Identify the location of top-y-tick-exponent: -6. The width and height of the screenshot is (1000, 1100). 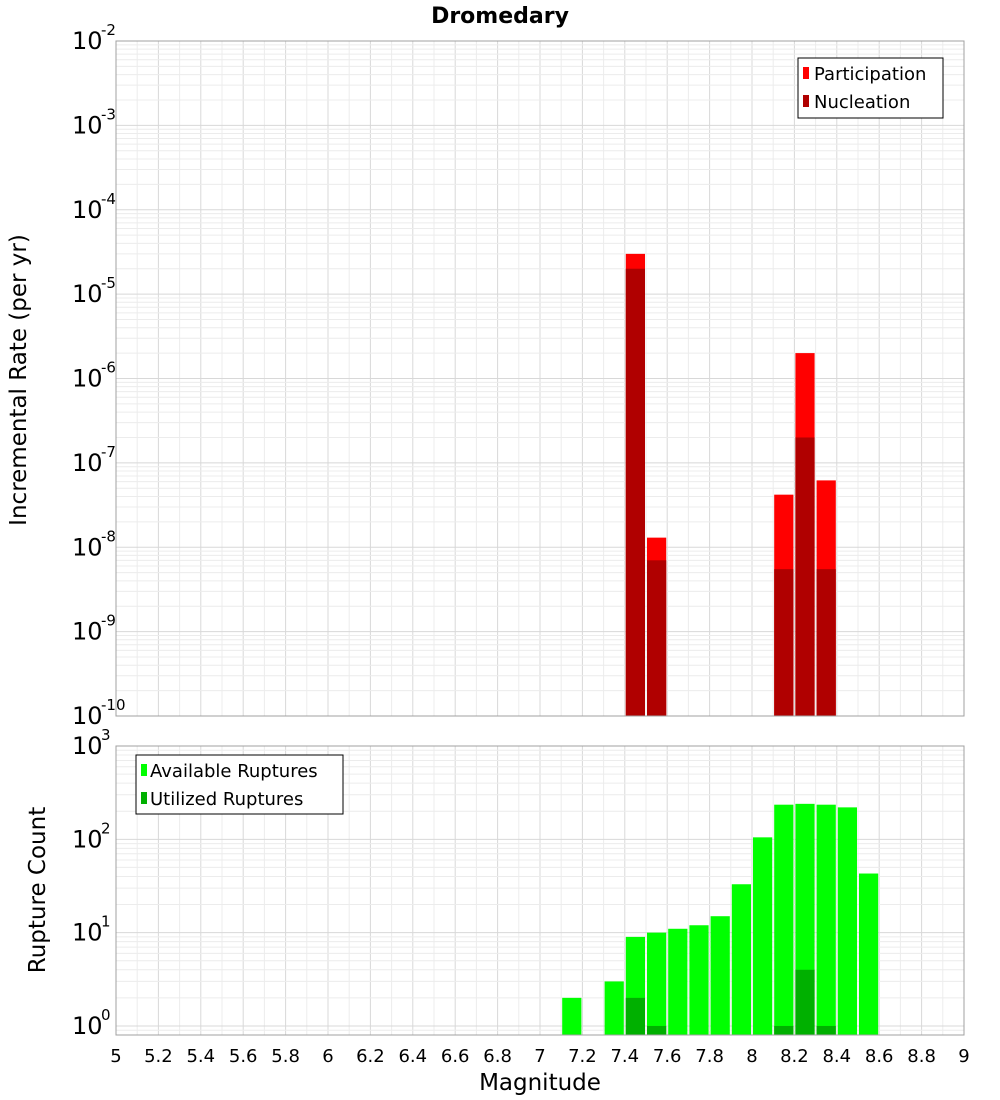
(108, 368).